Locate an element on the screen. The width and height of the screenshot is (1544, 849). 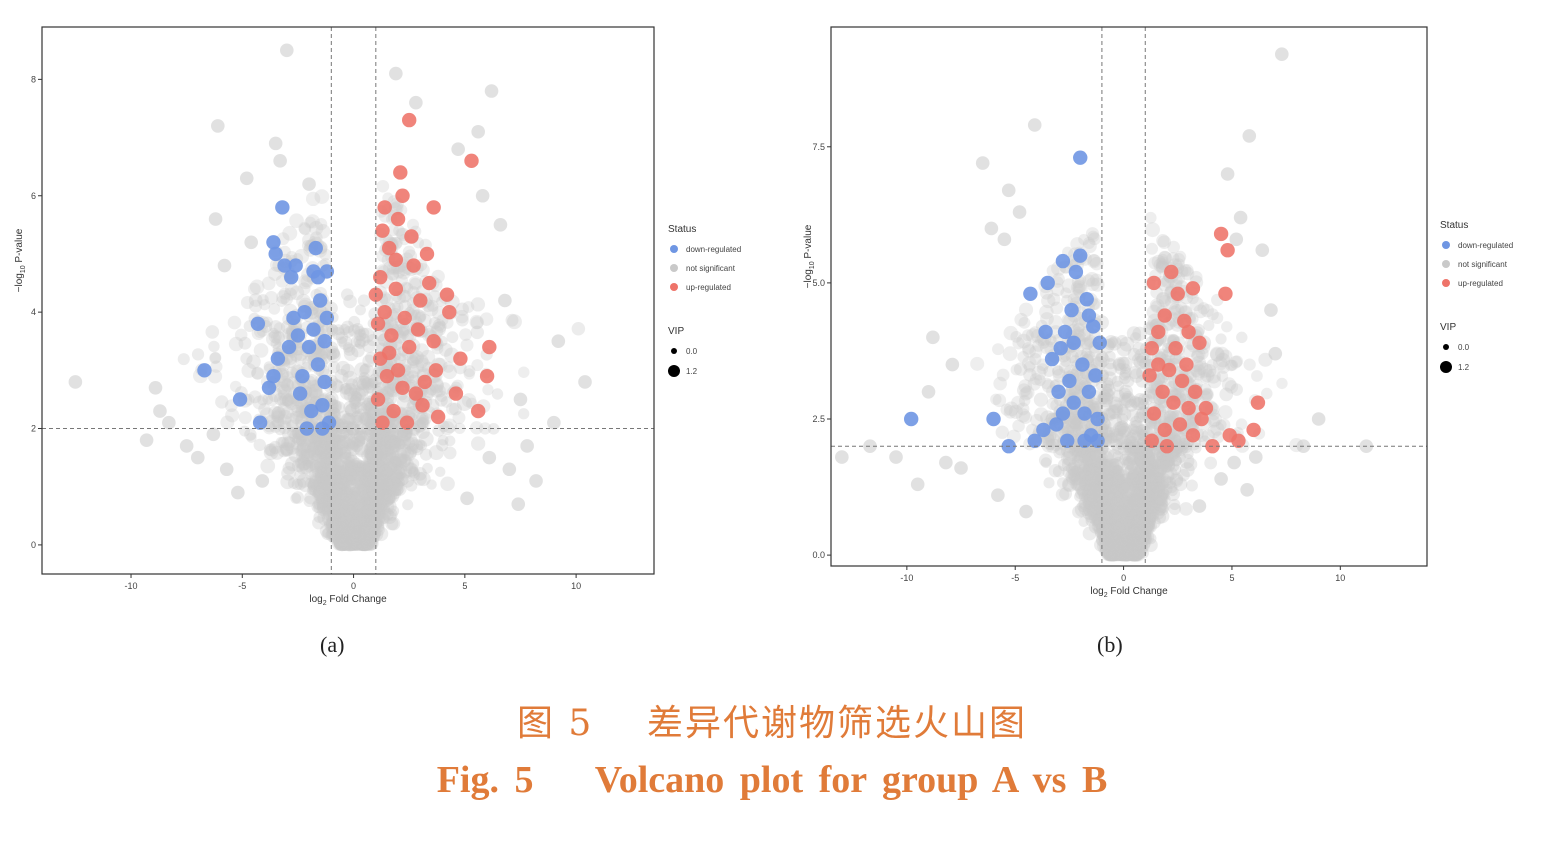
x-axis-label: log2 Fold Change is located at coordinates (348, 600).